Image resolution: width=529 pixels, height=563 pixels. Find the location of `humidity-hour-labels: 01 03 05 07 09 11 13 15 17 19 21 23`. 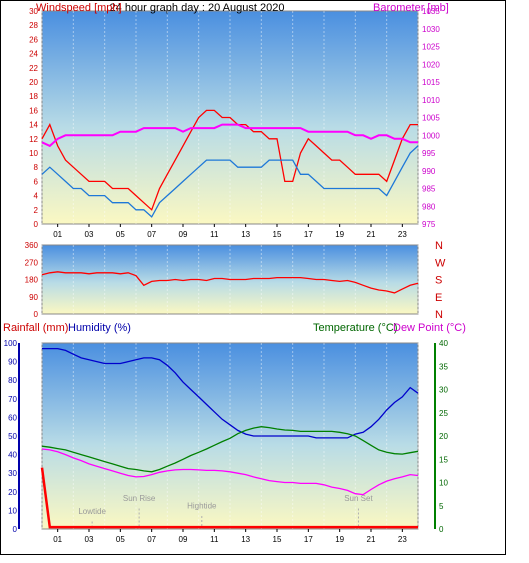

humidity-hour-labels: 01 03 05 07 09 11 13 15 17 19 21 23 is located at coordinates (230, 536).